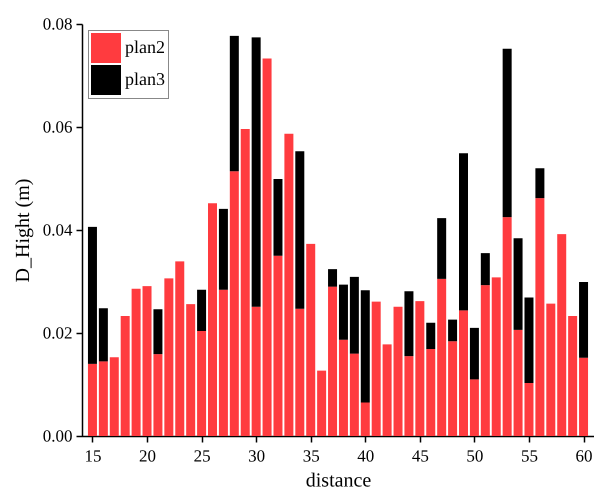 This screenshot has height=489, width=599. Describe the element at coordinates (365, 456) in the screenshot. I see `x-tick-label: 40` at that location.